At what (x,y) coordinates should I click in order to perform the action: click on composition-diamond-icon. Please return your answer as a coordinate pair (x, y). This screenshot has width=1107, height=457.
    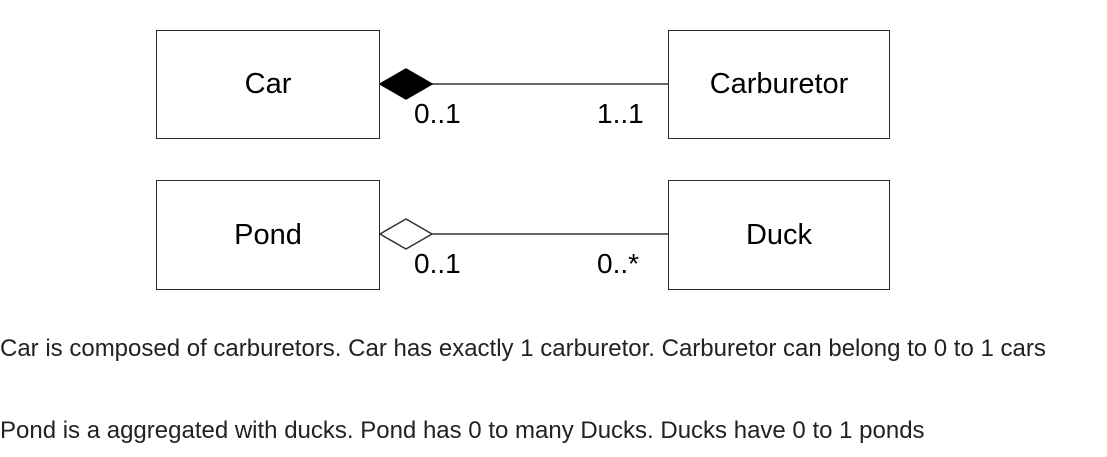
    Looking at the image, I should click on (406, 84).